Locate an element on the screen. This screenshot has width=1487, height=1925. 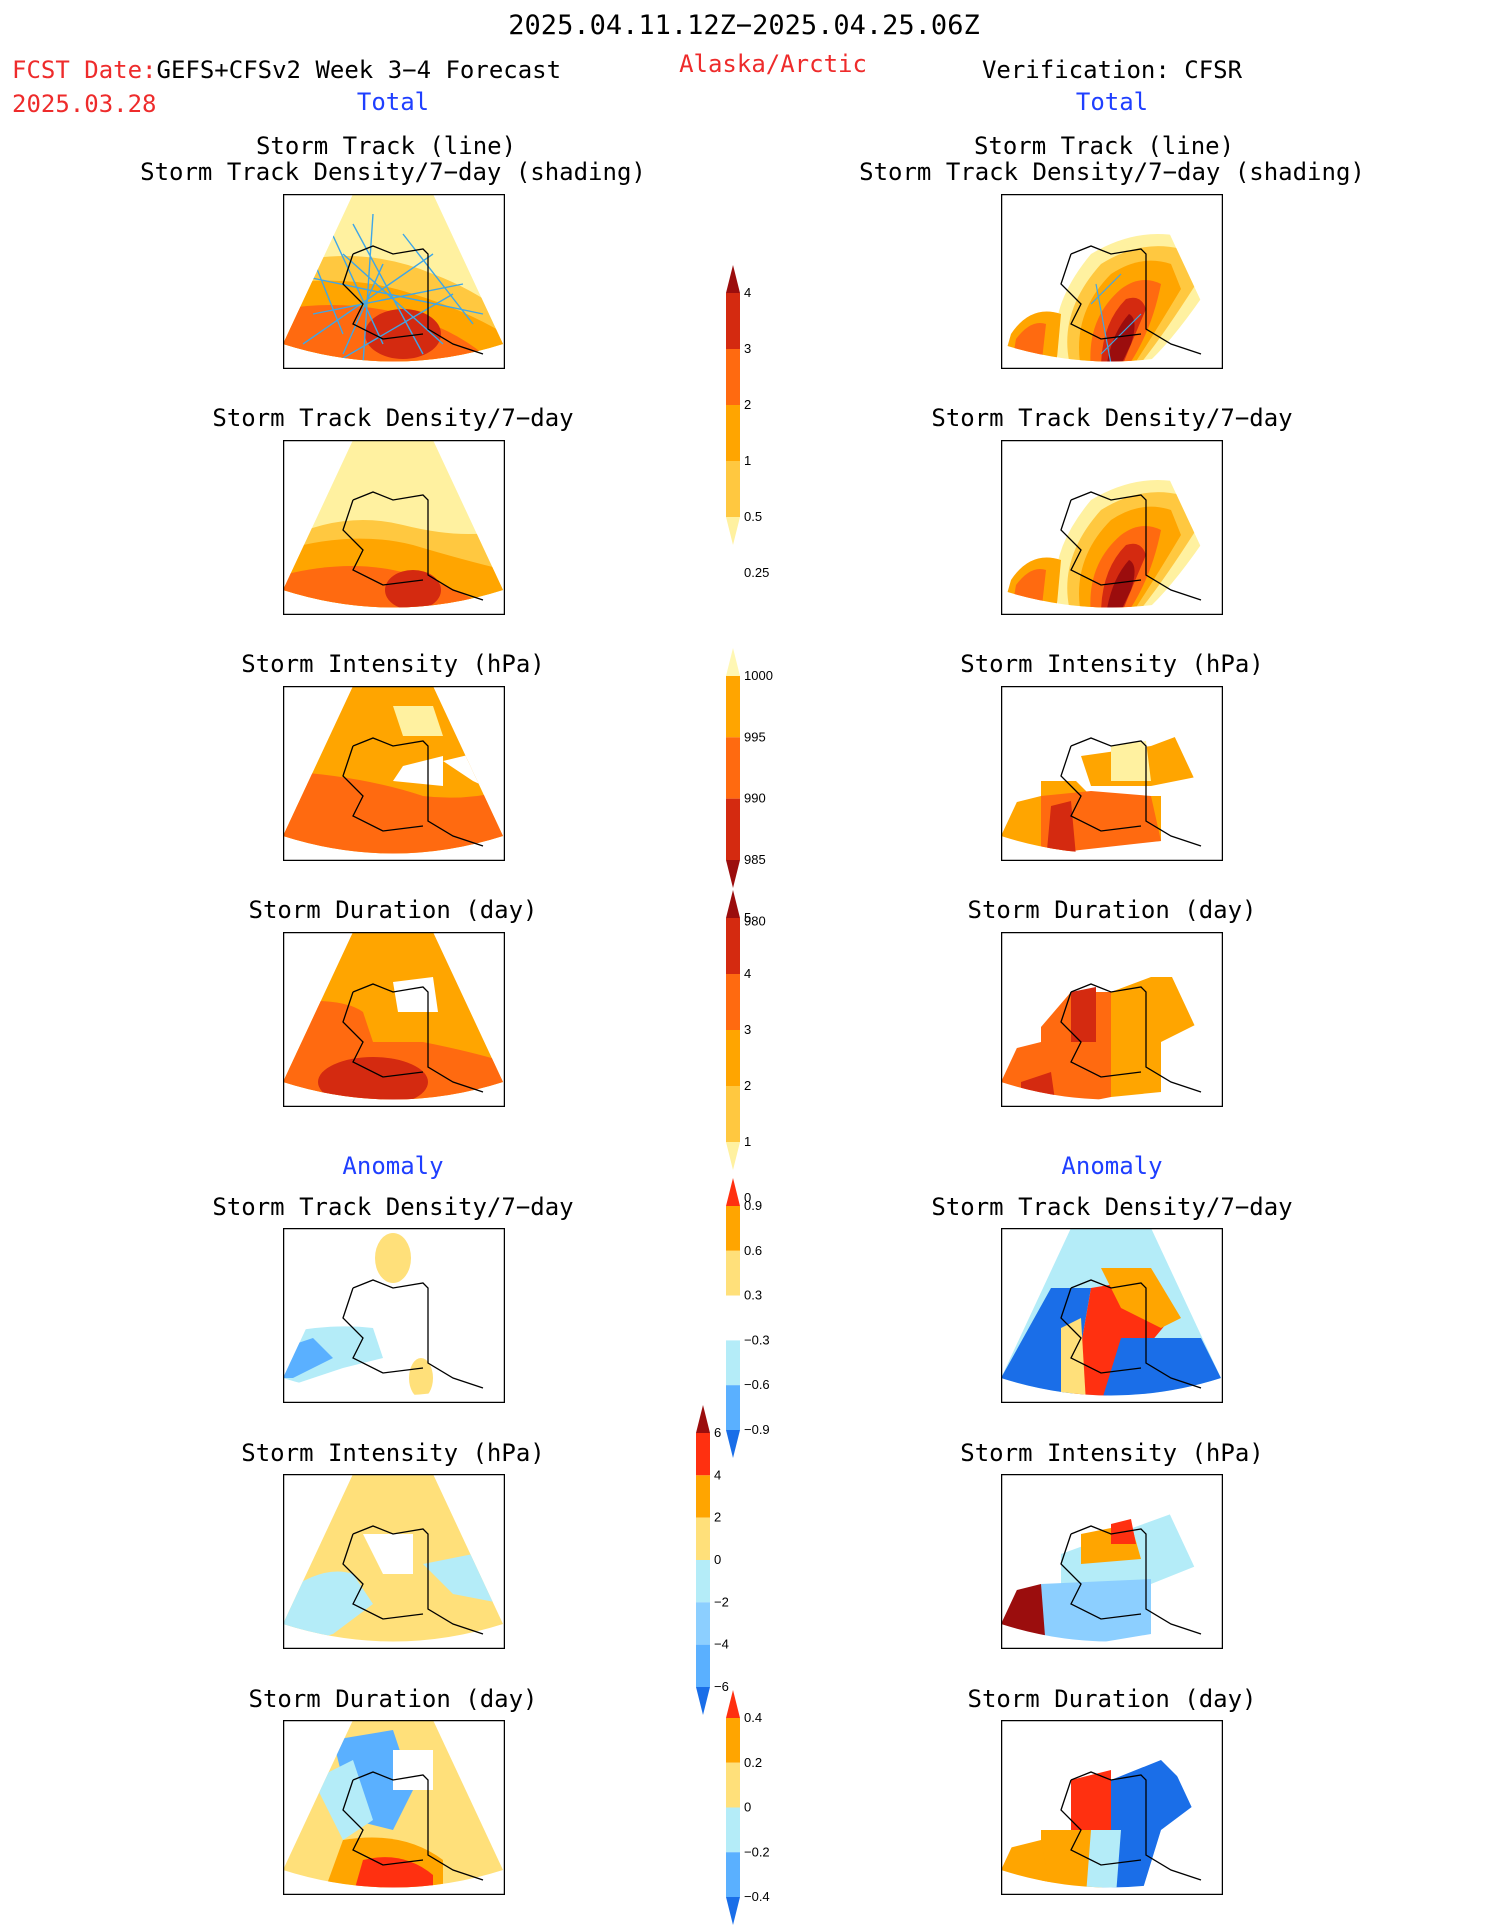
colorbar-tick-label: −0.4 is located at coordinates (757, 1896).